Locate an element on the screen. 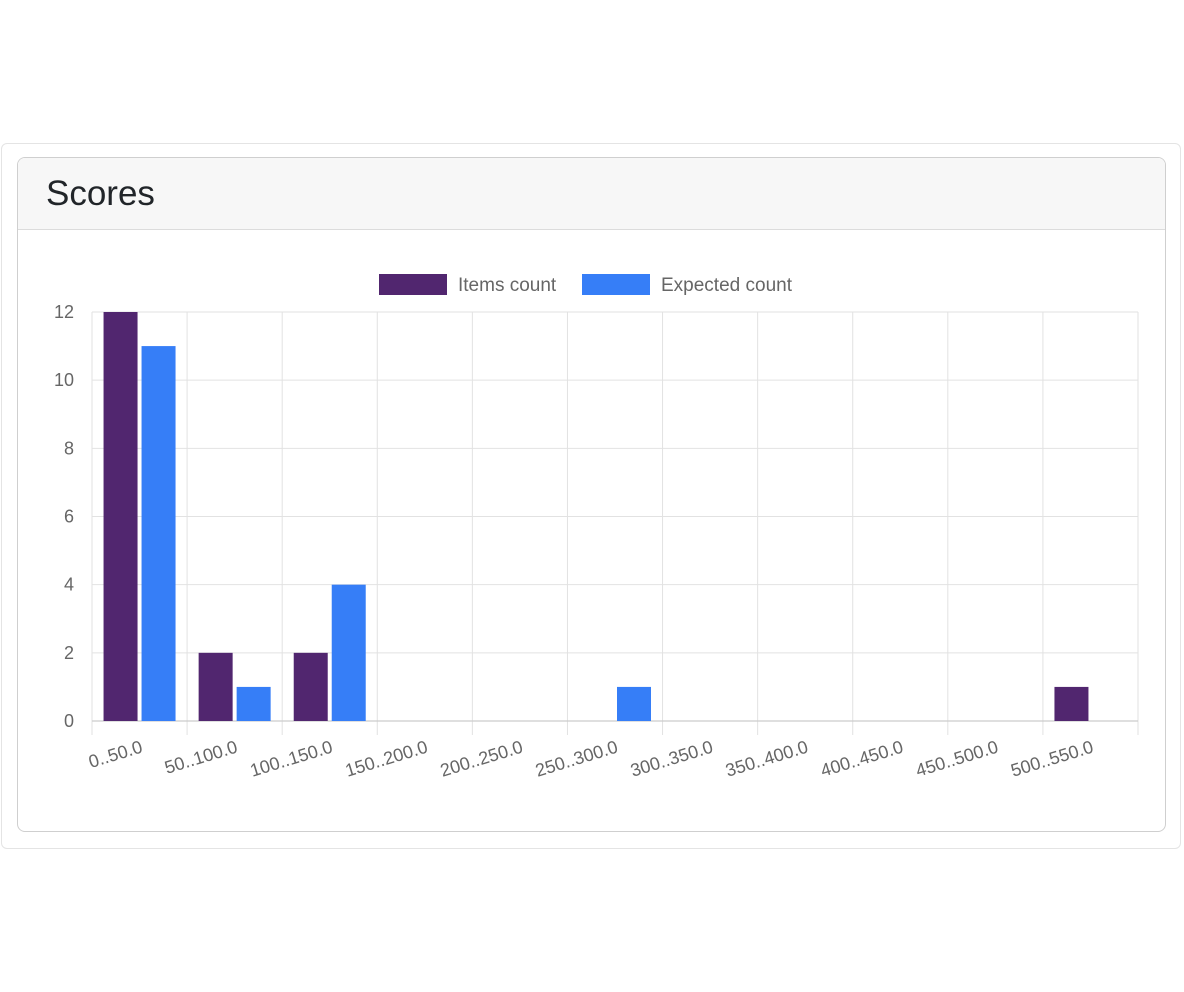 The width and height of the screenshot is (1184, 992). x-tick-label: 0..50.0 is located at coordinates (115, 754).